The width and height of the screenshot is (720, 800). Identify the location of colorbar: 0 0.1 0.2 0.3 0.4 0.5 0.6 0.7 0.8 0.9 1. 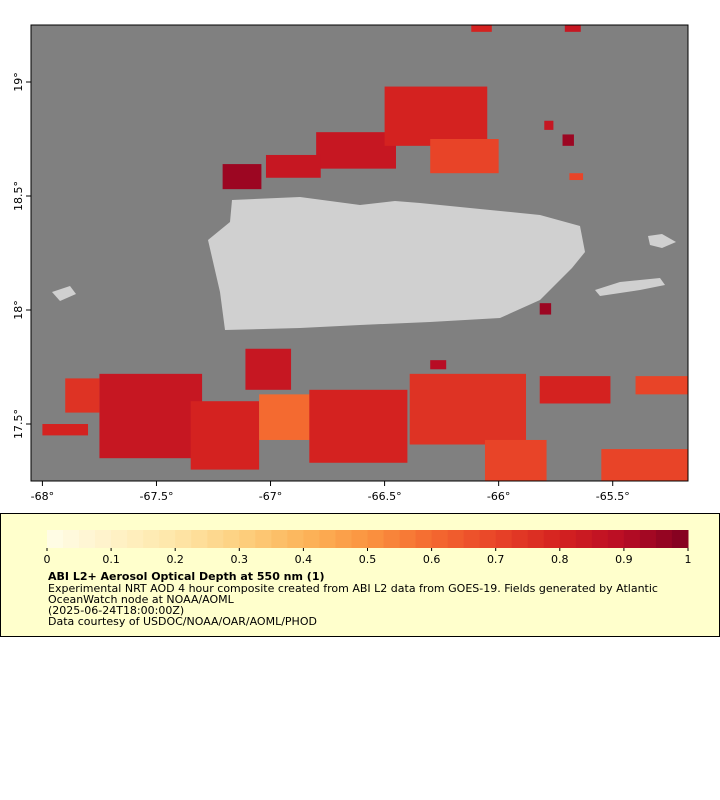
(368, 548).